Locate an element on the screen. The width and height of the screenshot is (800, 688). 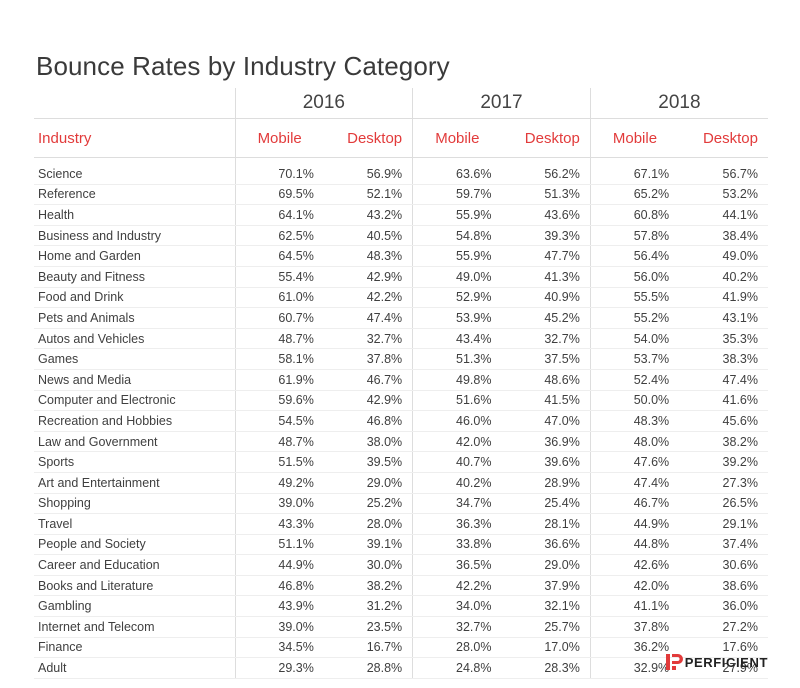
desktop-value-cell: 38.6% is located at coordinates (723, 586).